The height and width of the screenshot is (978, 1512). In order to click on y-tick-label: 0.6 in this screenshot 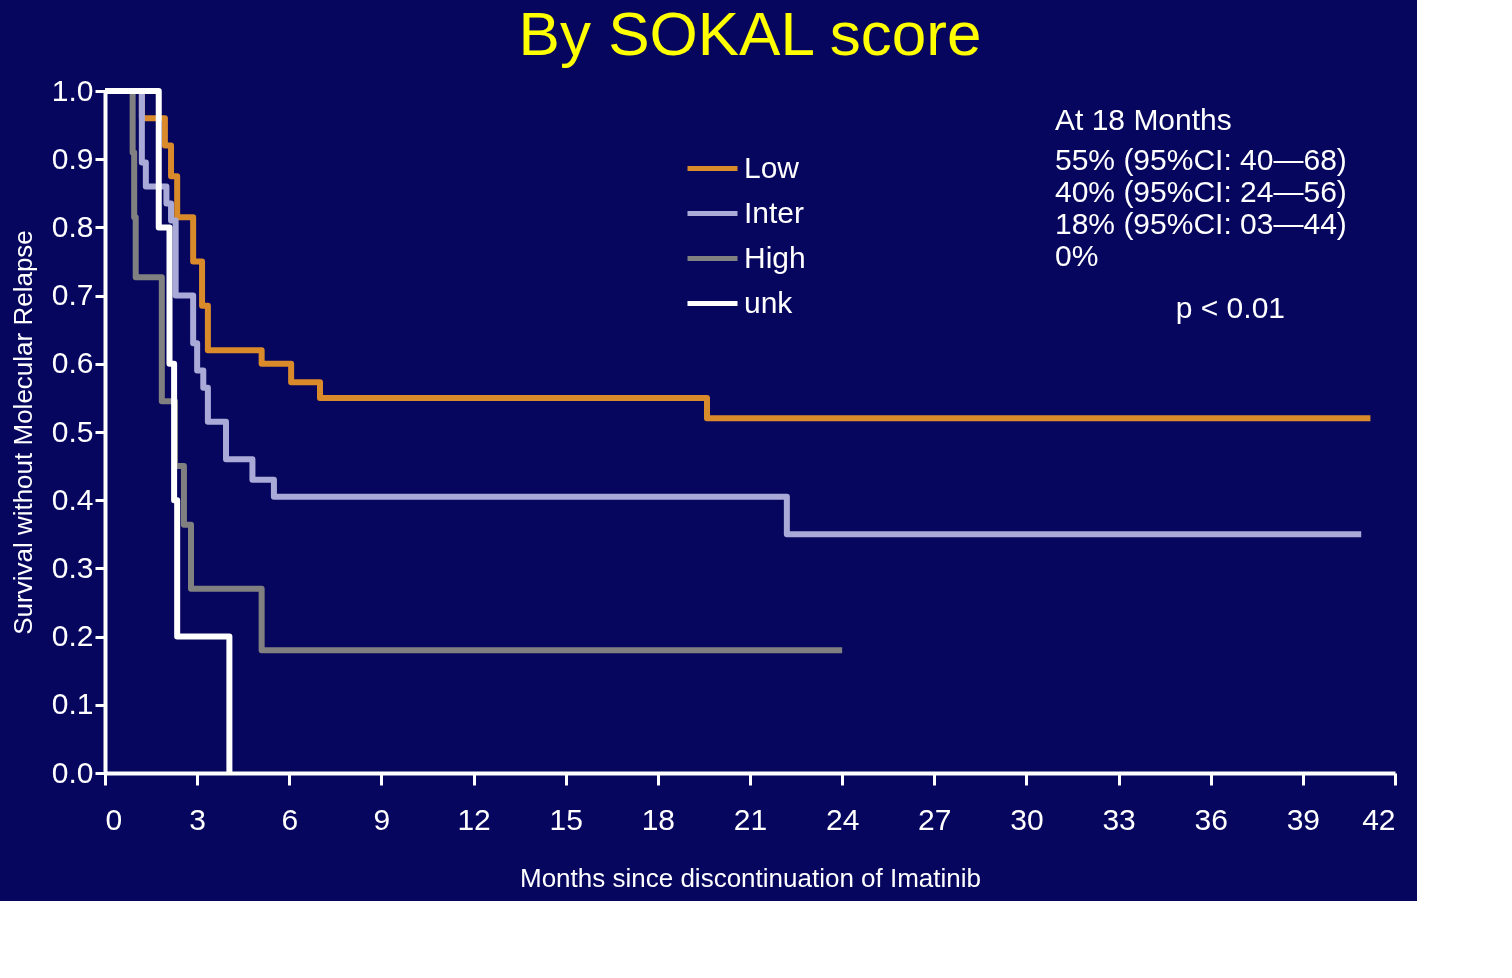, I will do `click(72, 363)`.